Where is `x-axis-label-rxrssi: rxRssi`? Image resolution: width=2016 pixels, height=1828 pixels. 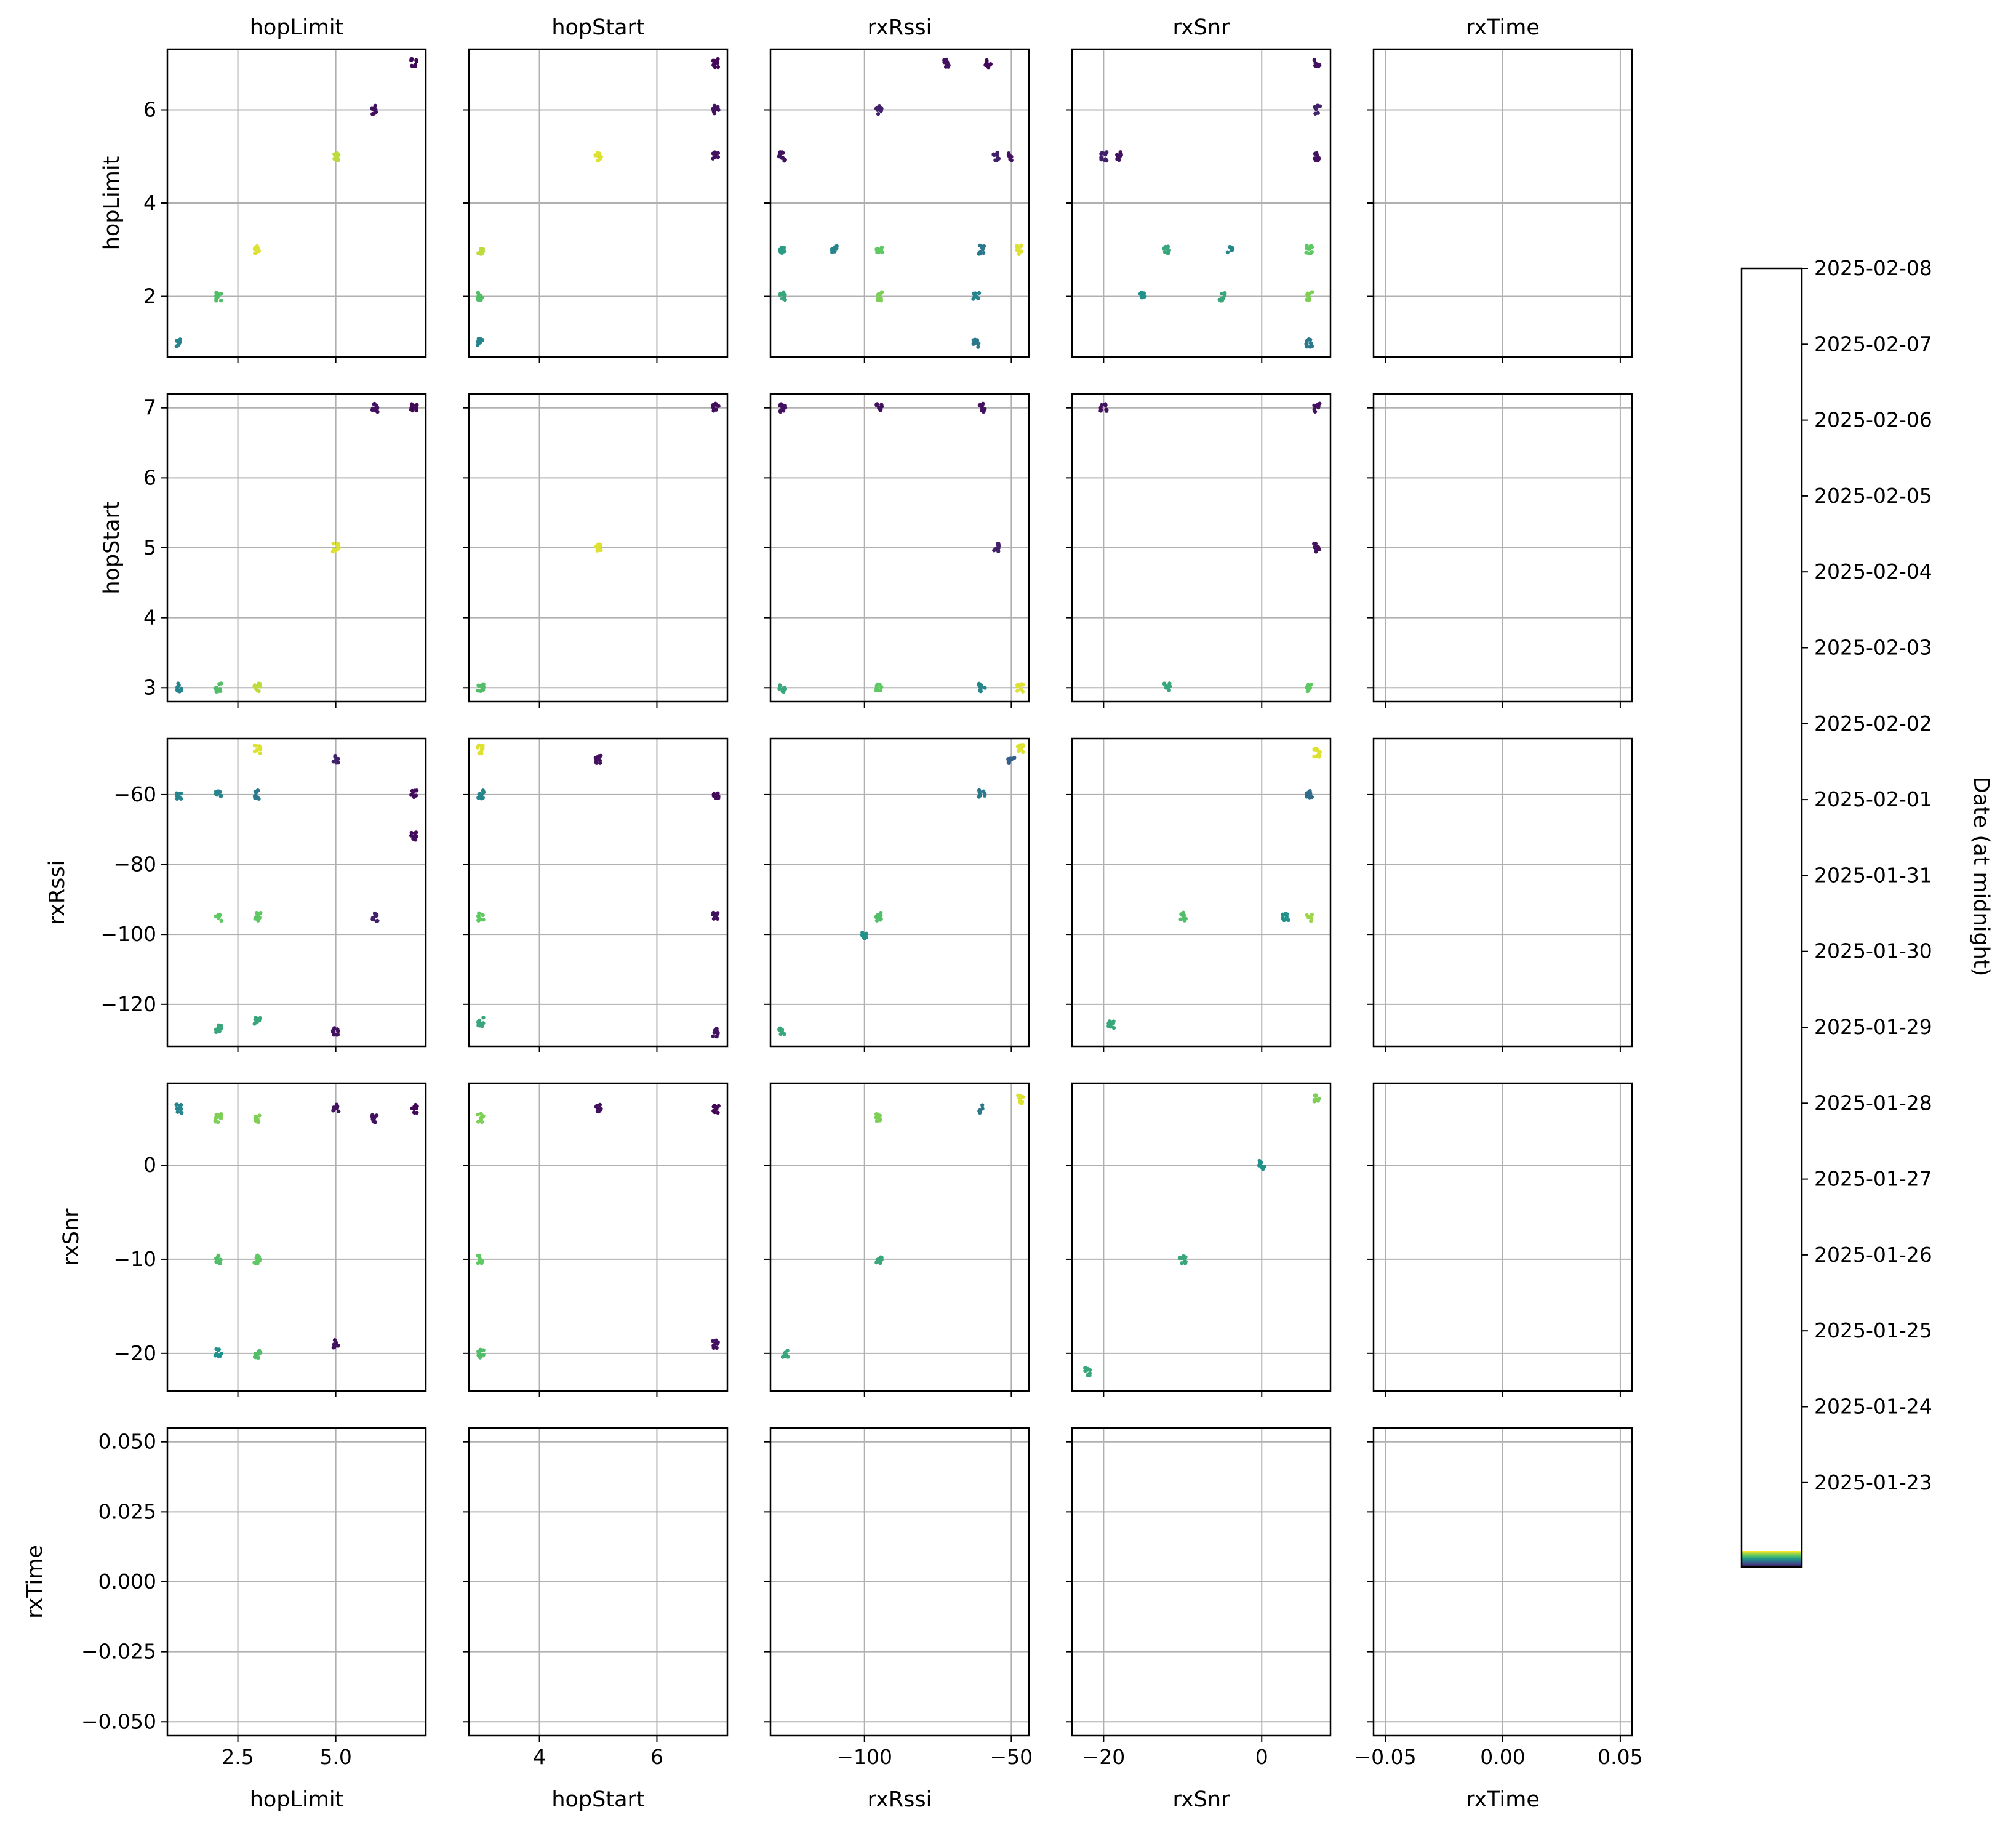
x-axis-label-rxrssi: rxRssi is located at coordinates (900, 1799).